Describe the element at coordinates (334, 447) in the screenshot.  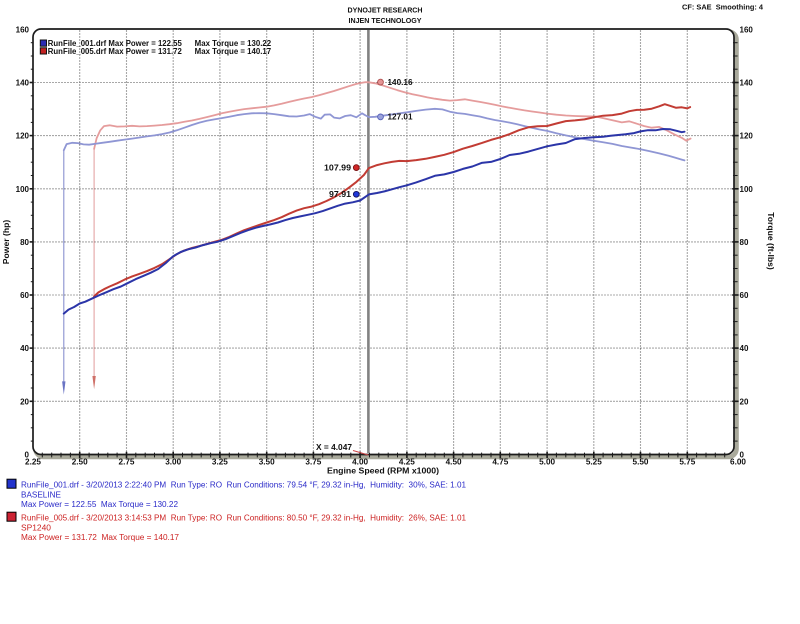
I see `svg-text: X = 4.047` at that location.